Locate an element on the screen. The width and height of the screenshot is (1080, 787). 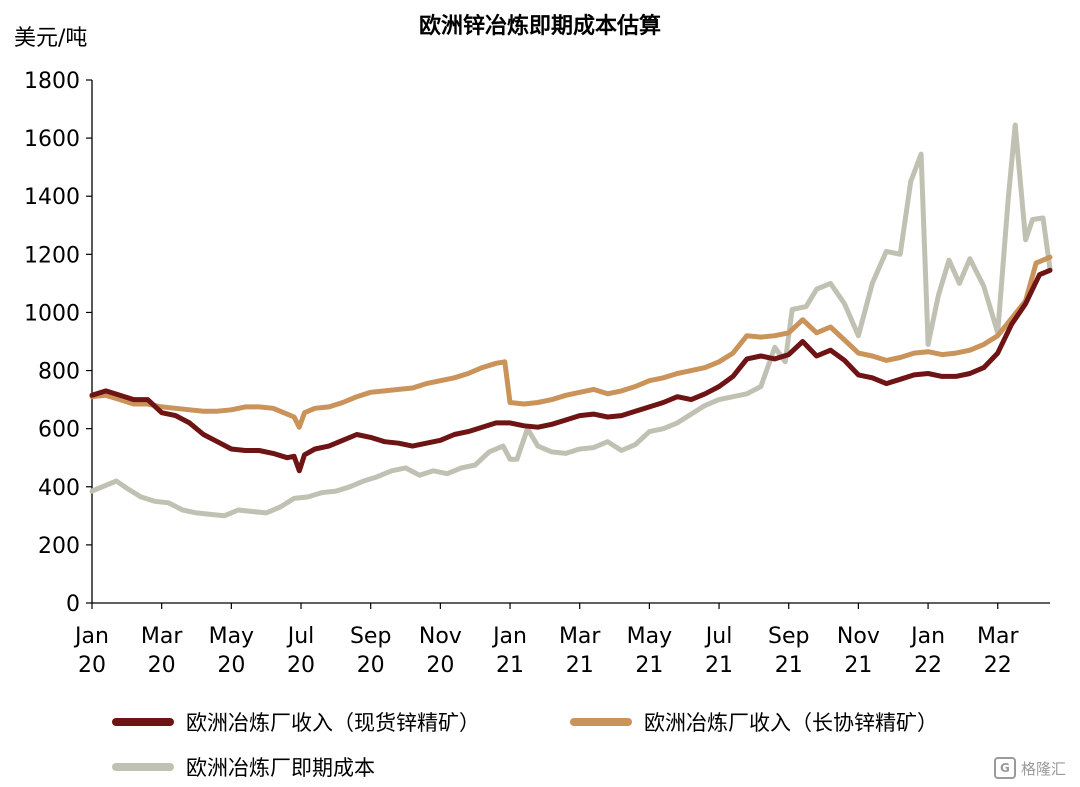
watermark-text: 格隆汇 is located at coordinates (1043, 768).